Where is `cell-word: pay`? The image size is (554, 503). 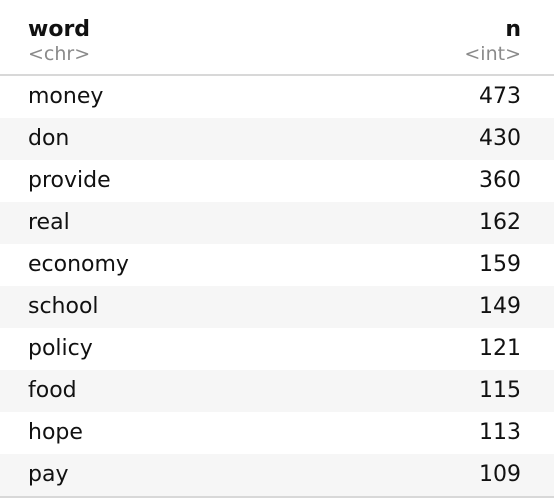 cell-word: pay is located at coordinates (138, 476).